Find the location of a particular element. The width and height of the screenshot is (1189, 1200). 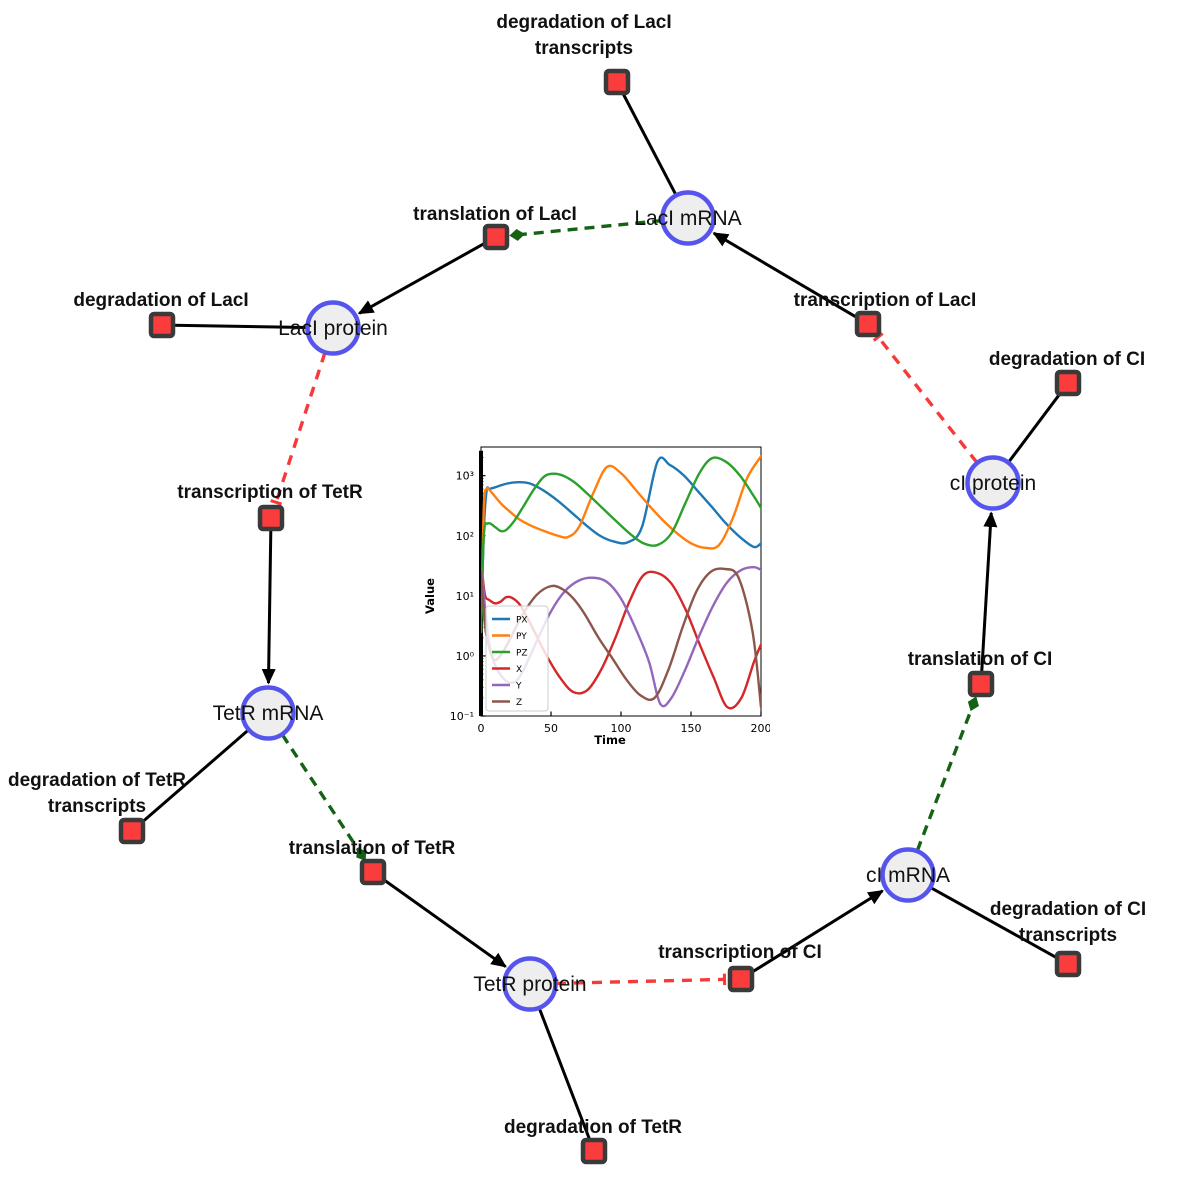

edge-cI_mrna-to-transl_cI is located at coordinates (947, 774).